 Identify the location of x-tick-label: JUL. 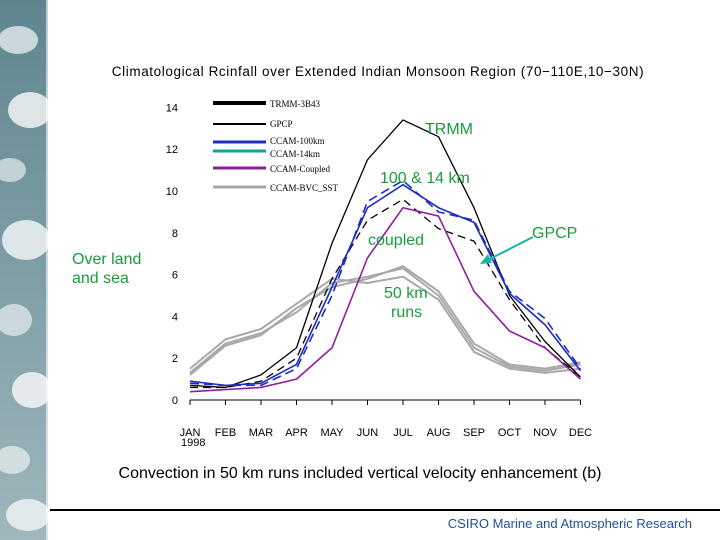
(403, 433).